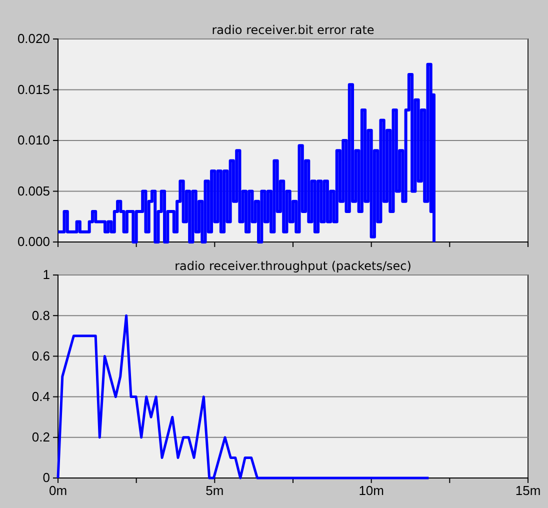 This screenshot has height=508, width=548. I want to click on chart-title: radio receiver.throughput (packets/sec), so click(293, 266).